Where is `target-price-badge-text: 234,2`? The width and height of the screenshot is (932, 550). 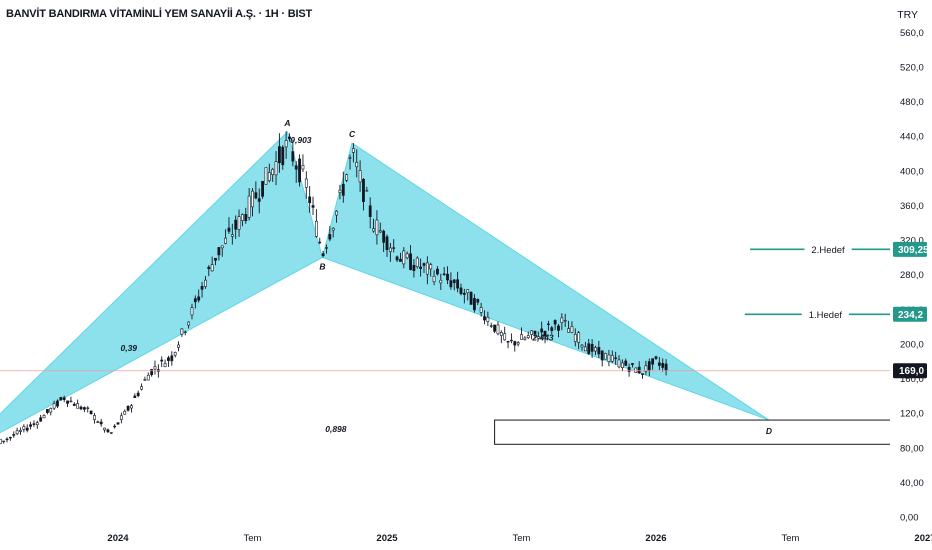 target-price-badge-text: 234,2 is located at coordinates (910, 315).